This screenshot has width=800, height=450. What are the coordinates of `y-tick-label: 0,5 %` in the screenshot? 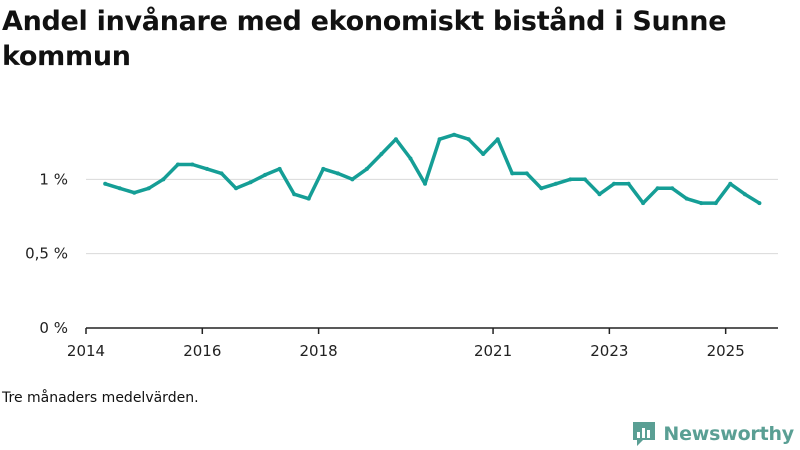 It's located at (46, 254).